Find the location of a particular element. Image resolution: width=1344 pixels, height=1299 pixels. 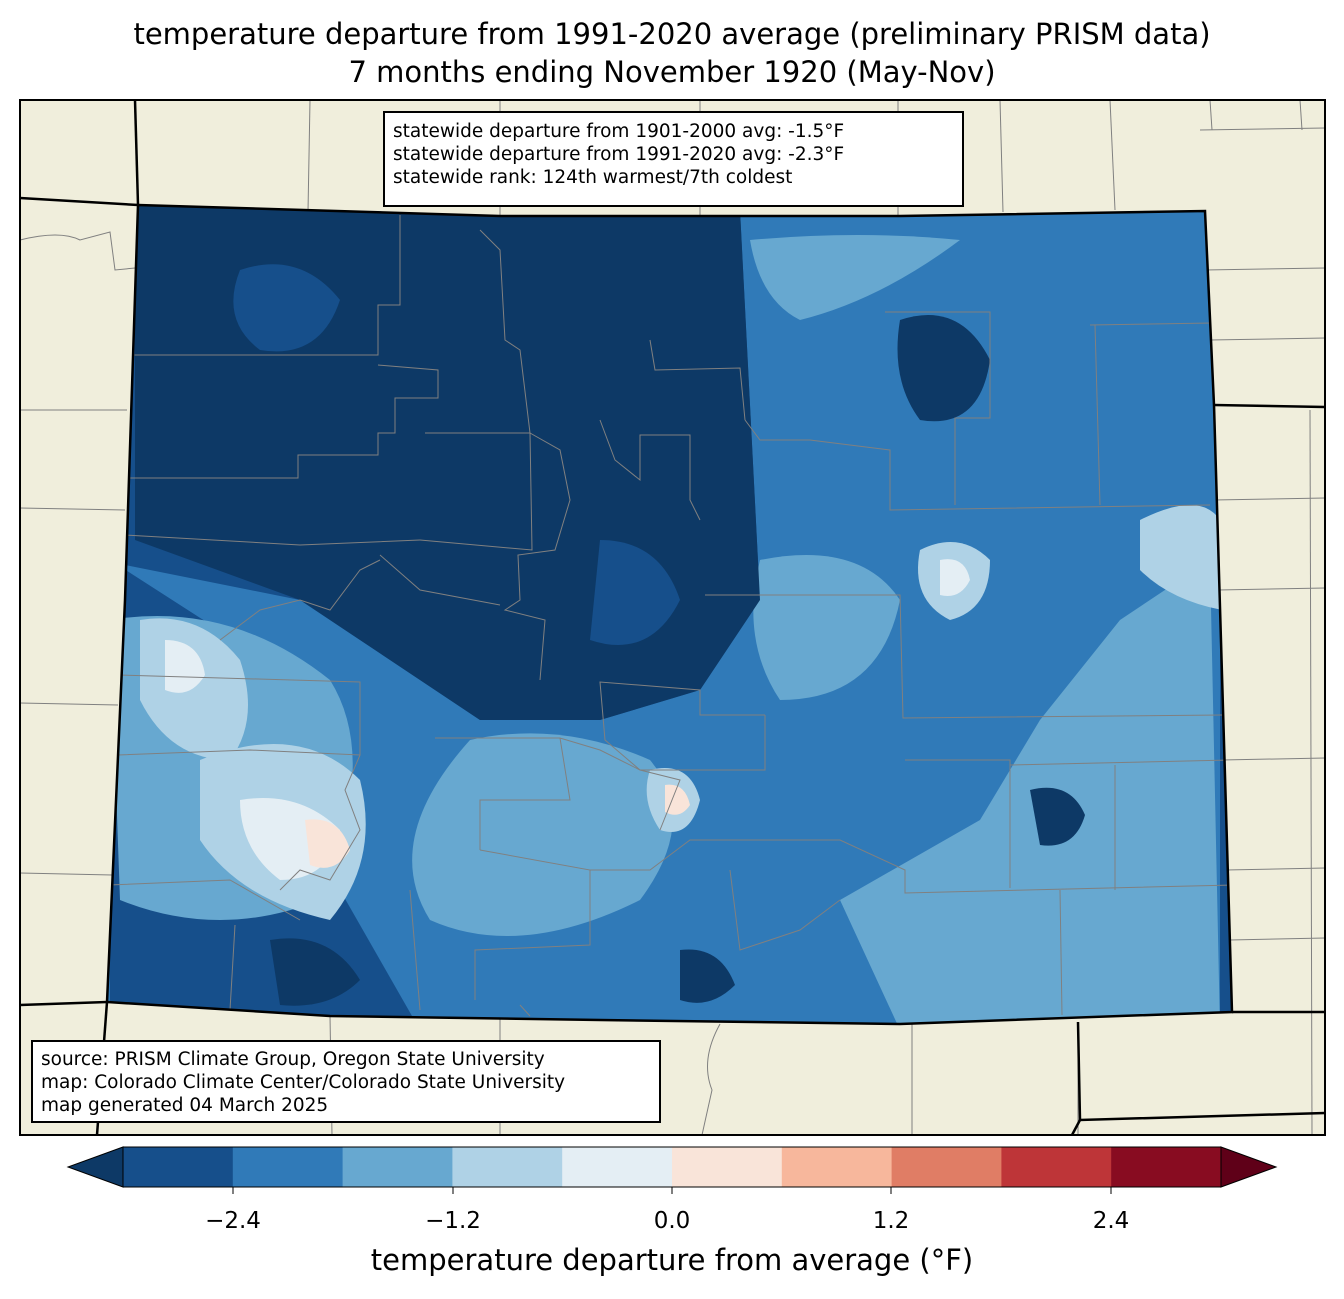

colorbar-tick-label: −1.2 is located at coordinates (453, 1221).